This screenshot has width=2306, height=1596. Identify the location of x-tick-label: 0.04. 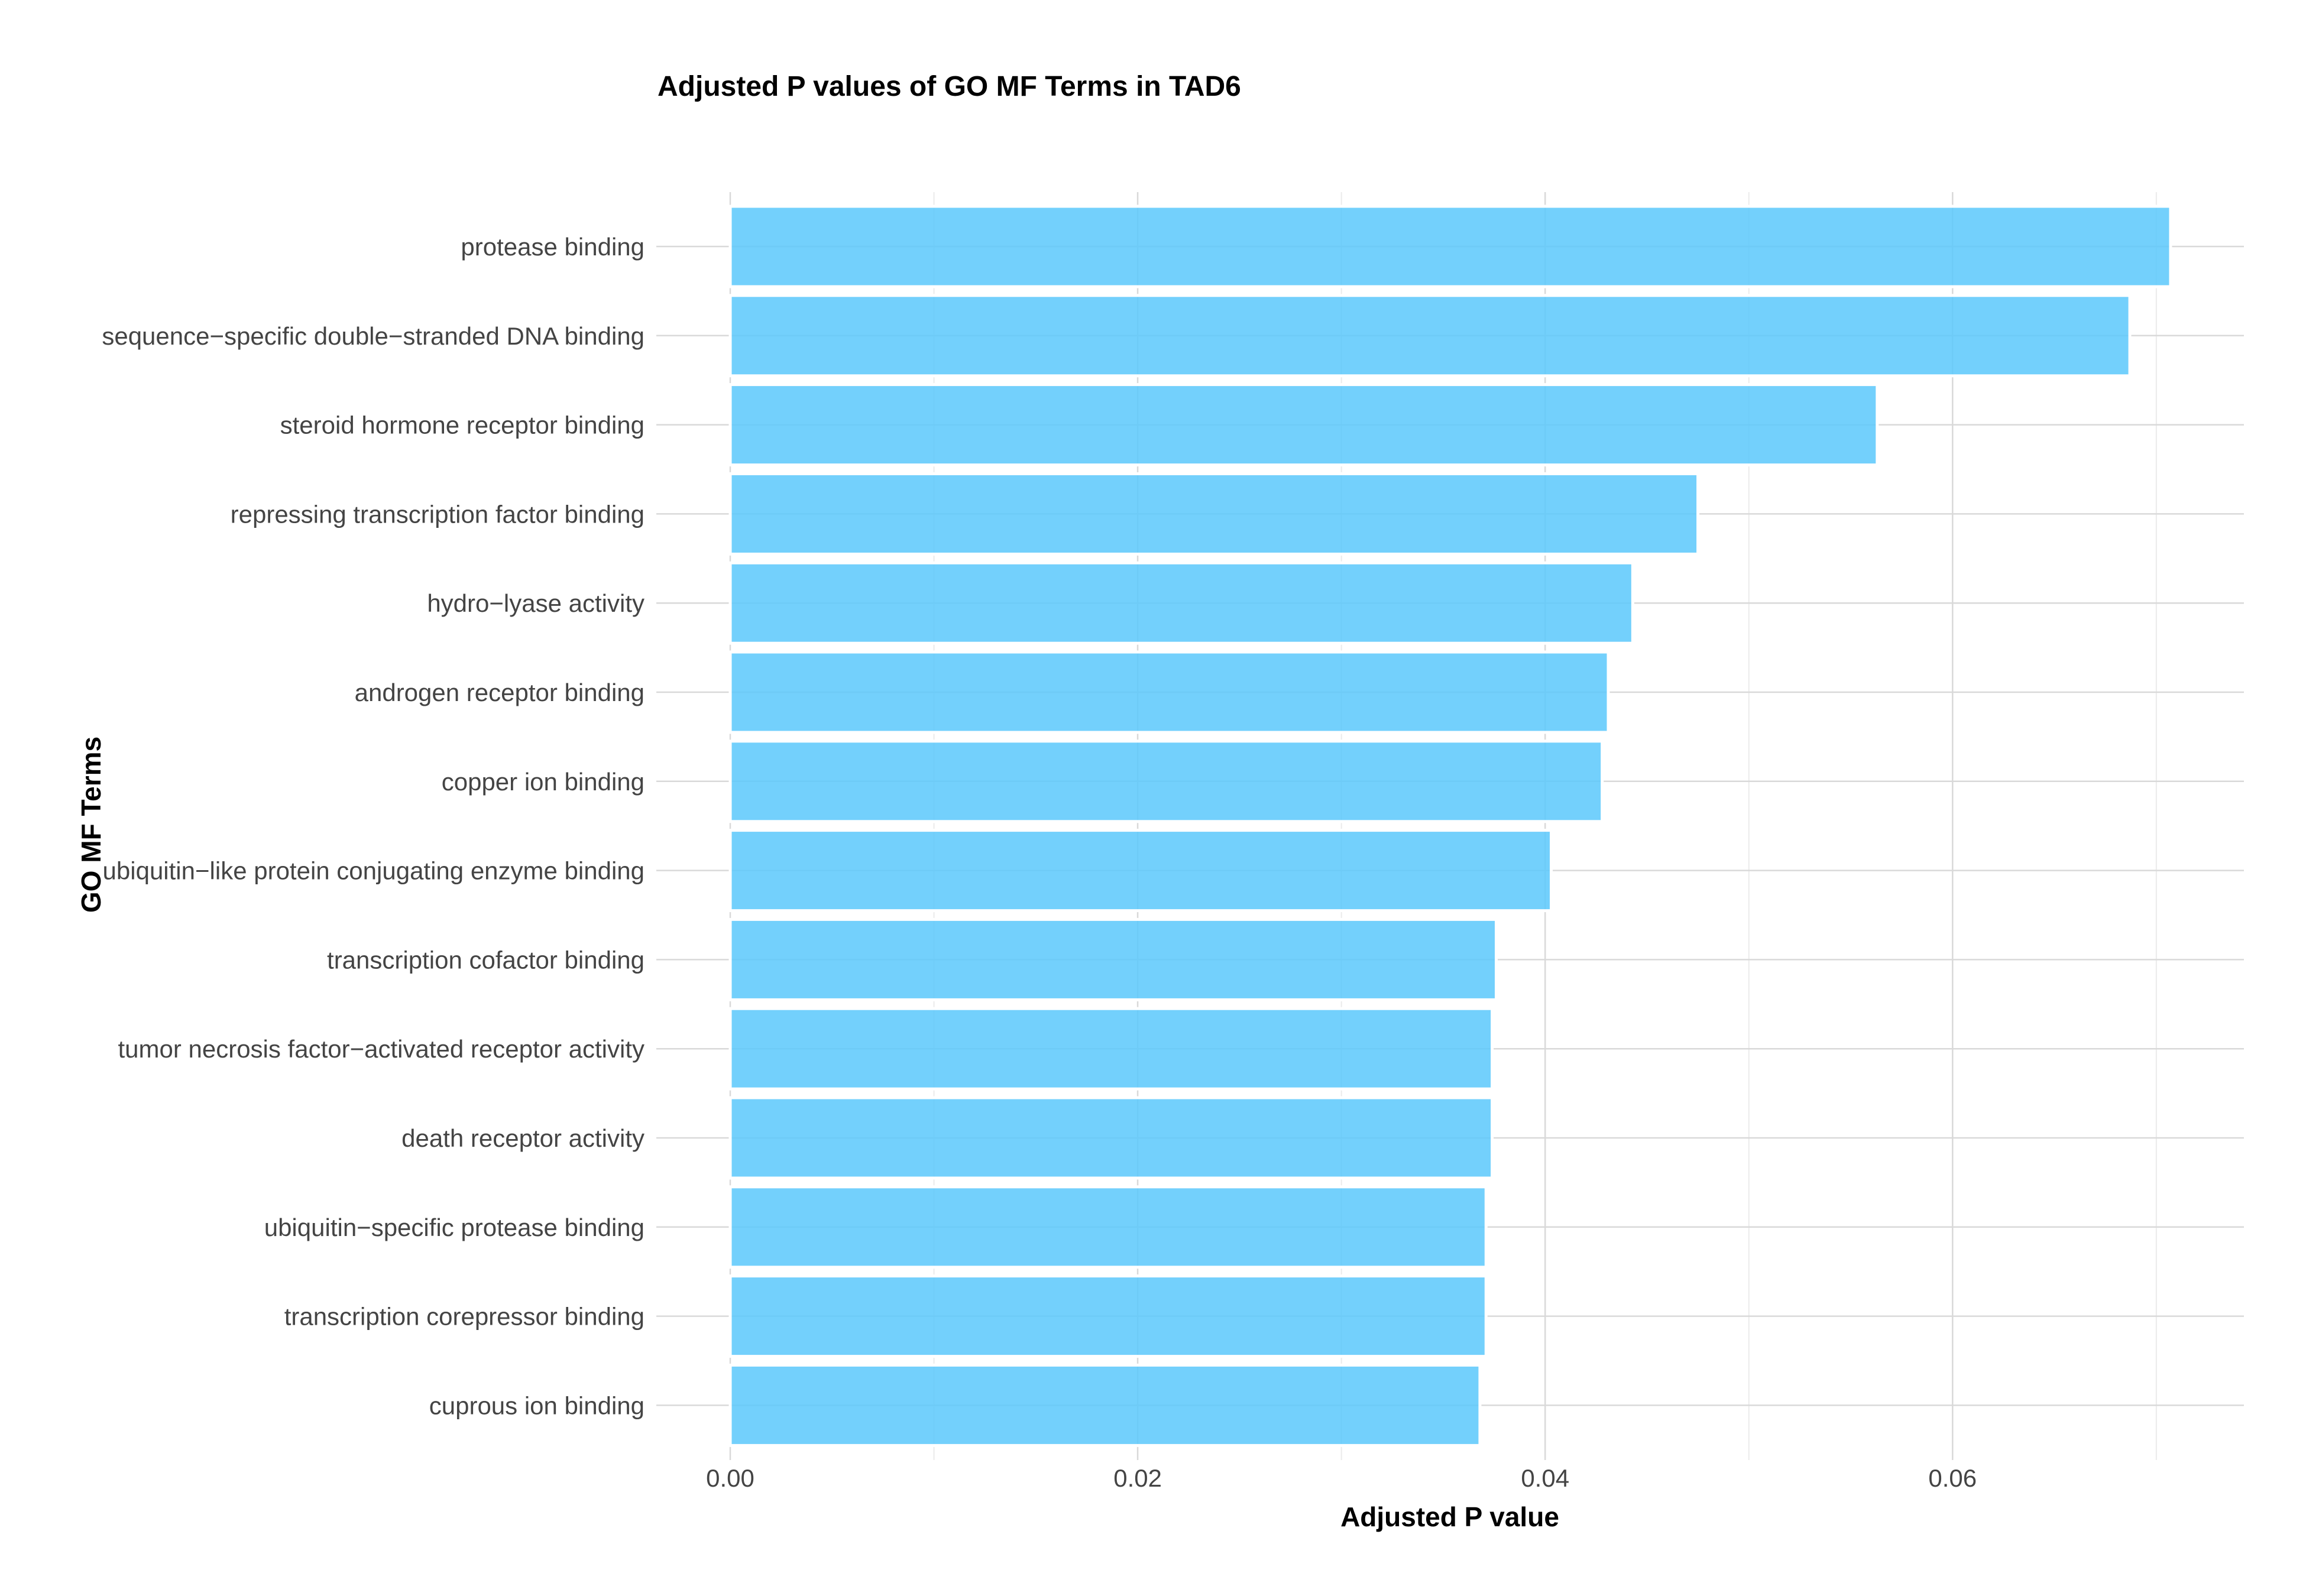
(1545, 1478).